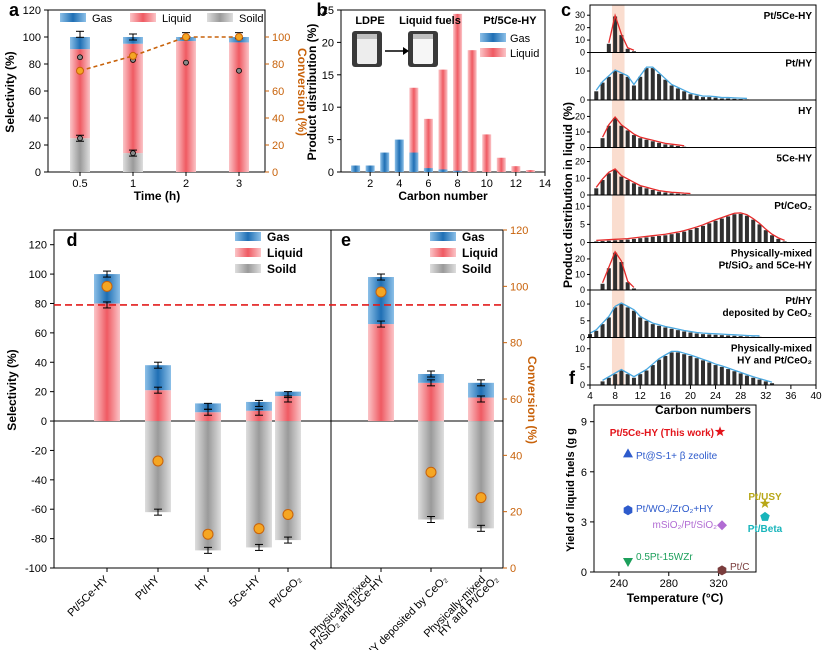 This screenshot has width=826, height=650. What do you see at coordinates (32, 11) in the screenshot?
I see `y-tick-label: 120` at bounding box center [32, 11].